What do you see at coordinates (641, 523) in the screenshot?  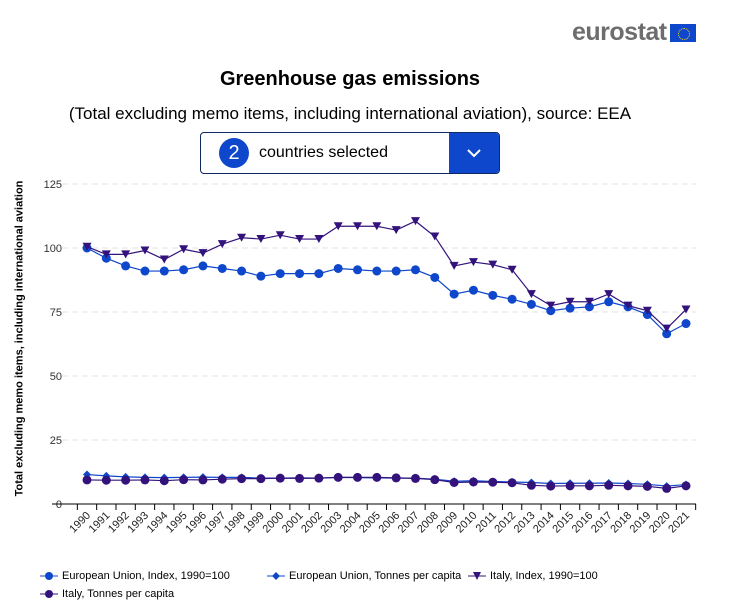 I see `x-tick-label: 2019` at bounding box center [641, 523].